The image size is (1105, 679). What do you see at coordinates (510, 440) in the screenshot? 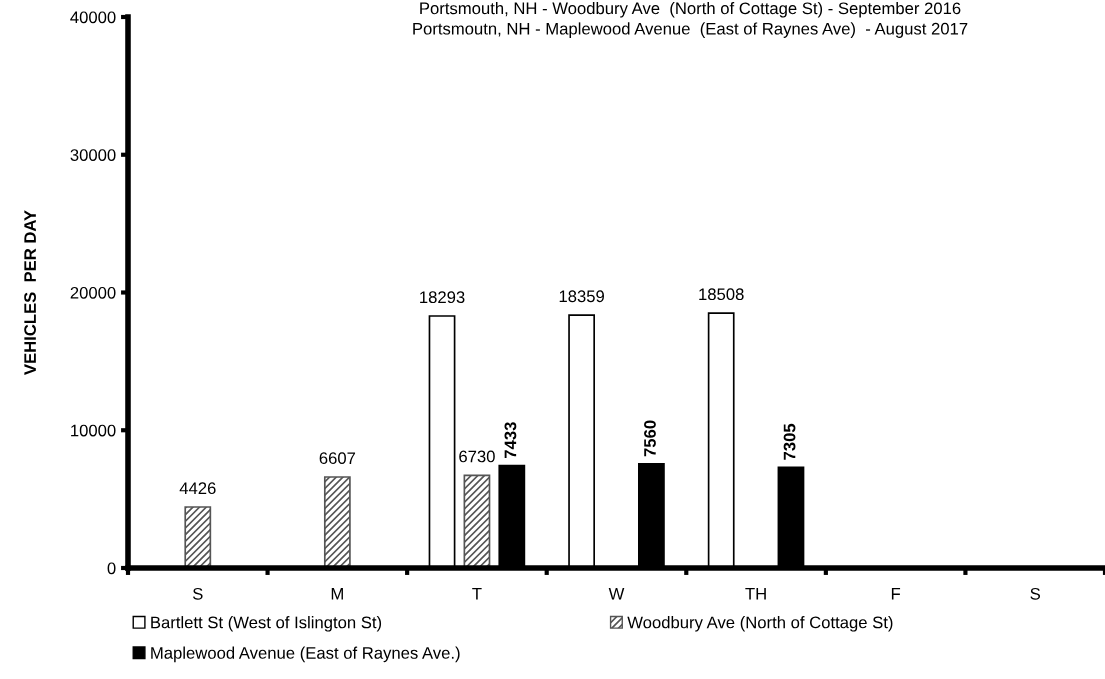
I see `data-label: 7433` at bounding box center [510, 440].